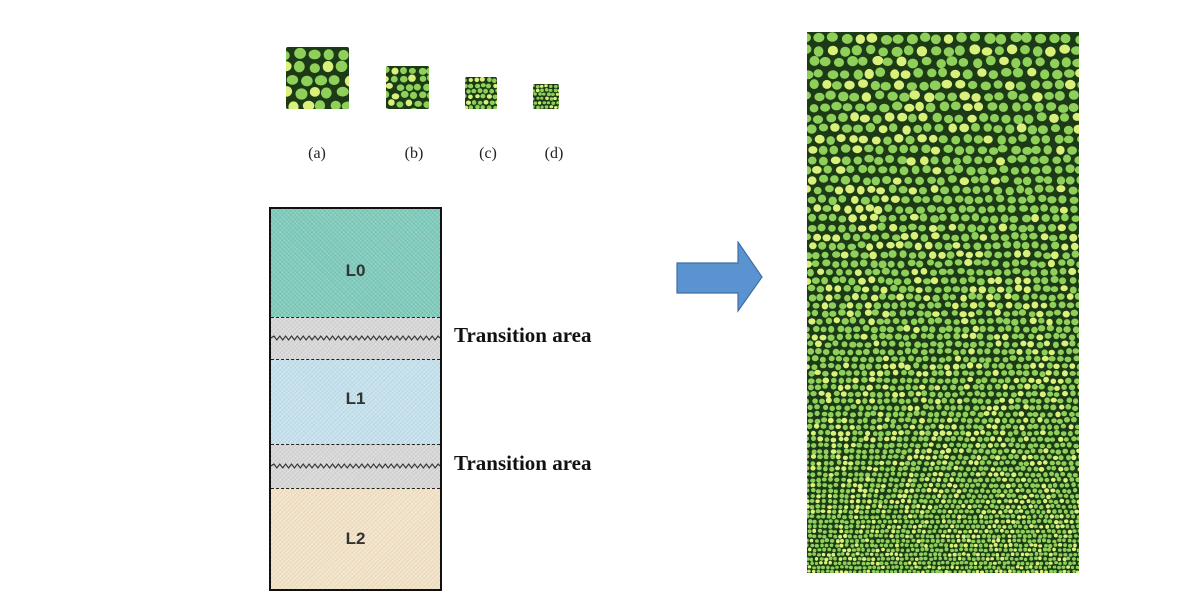 This screenshot has height=608, width=1191. Describe the element at coordinates (719, 277) in the screenshot. I see `right-arrow-icon` at that location.